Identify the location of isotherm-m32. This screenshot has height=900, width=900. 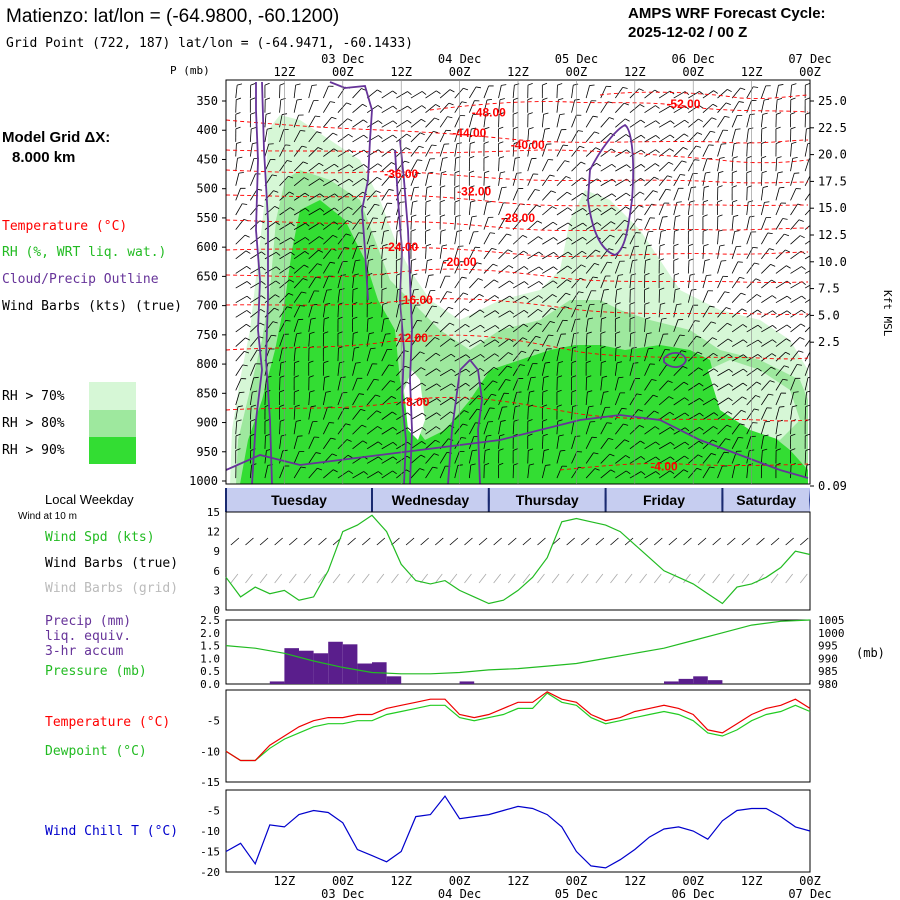
(517, 200).